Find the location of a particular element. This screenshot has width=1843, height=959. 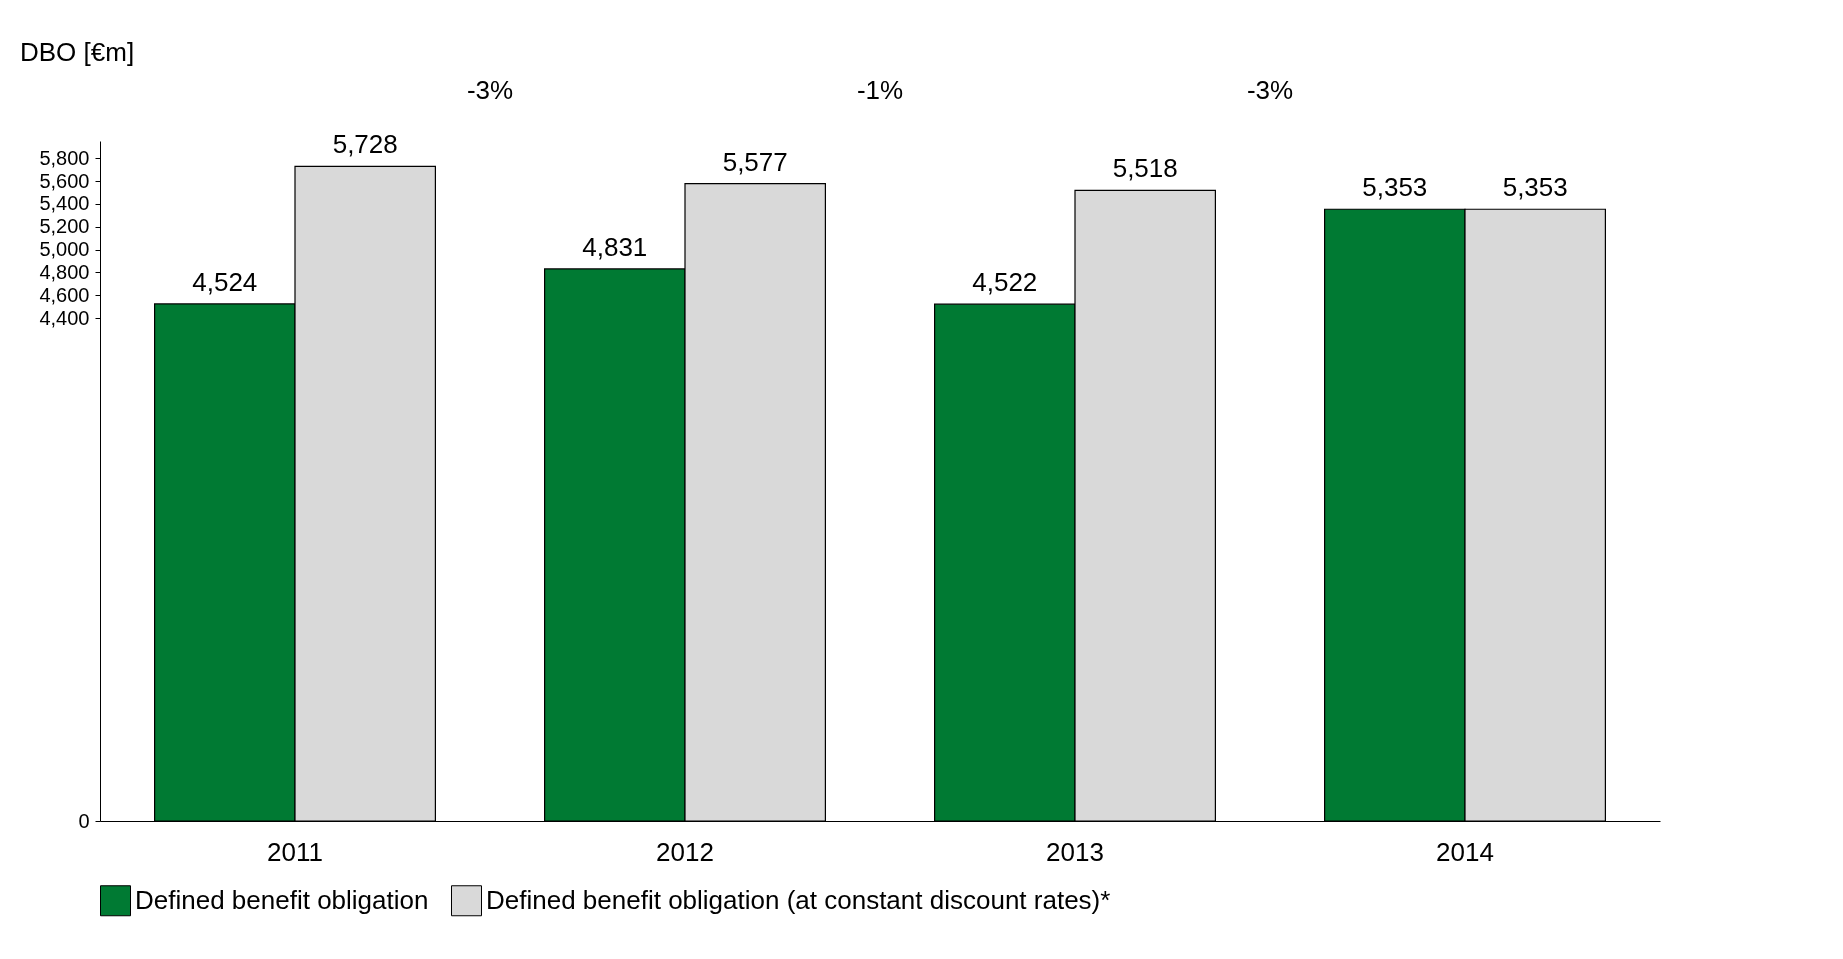

x-tick-label: 2013 is located at coordinates (1075, 851).